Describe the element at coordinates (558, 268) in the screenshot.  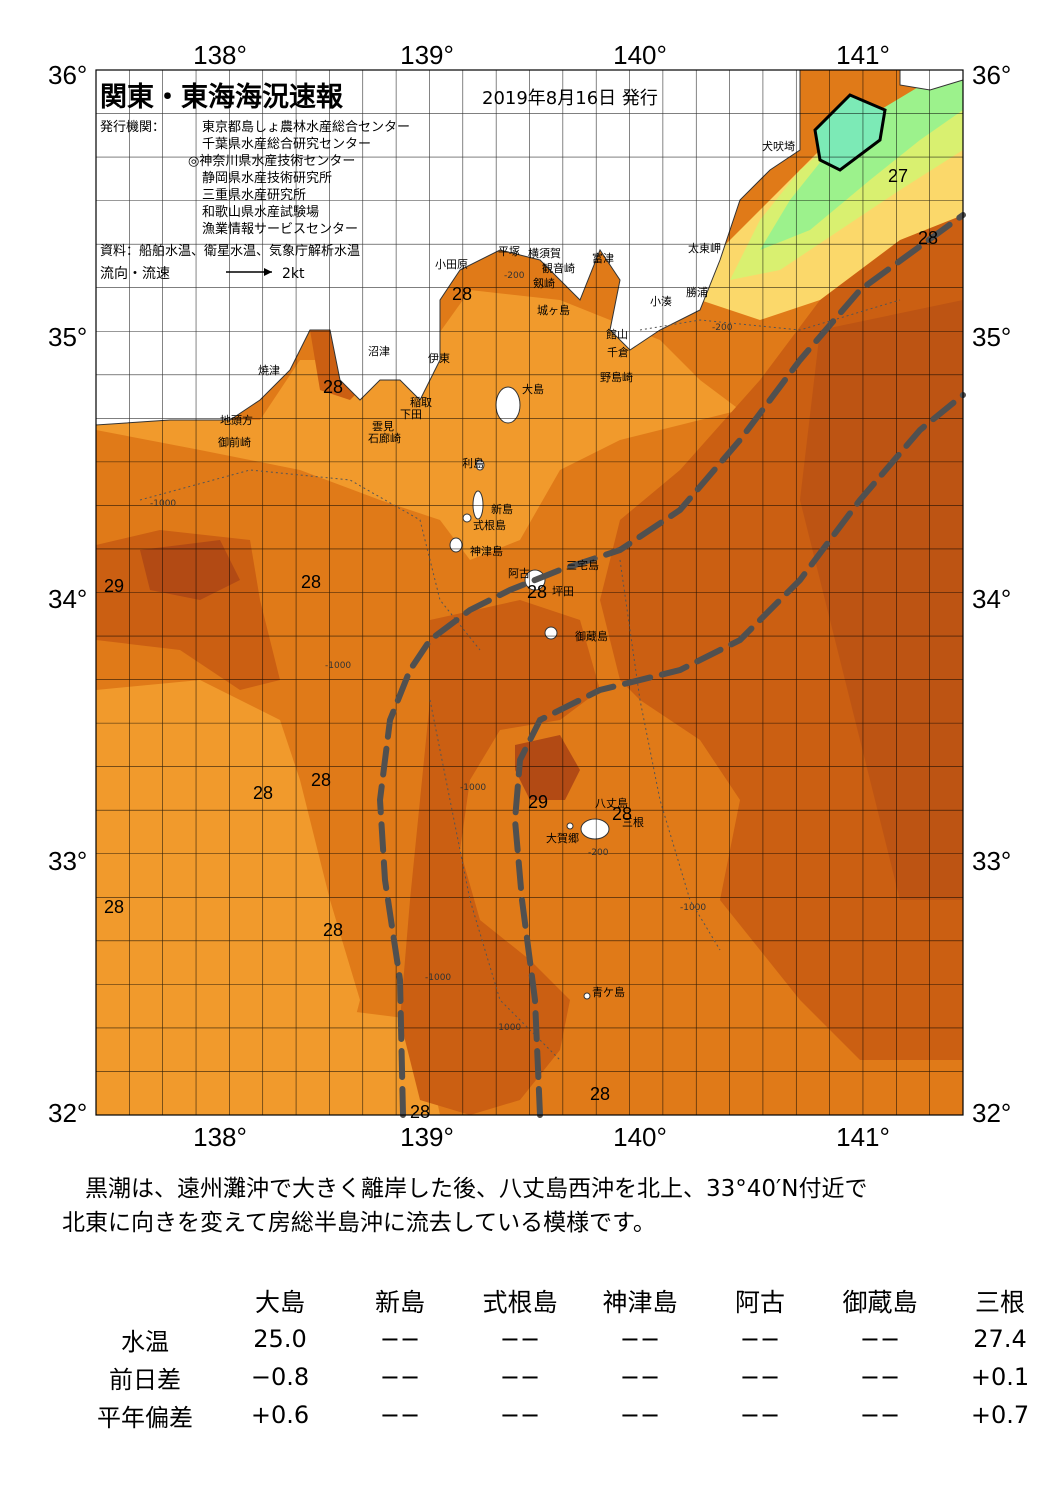
I see `place-kannonzaki: 観音崎` at that location.